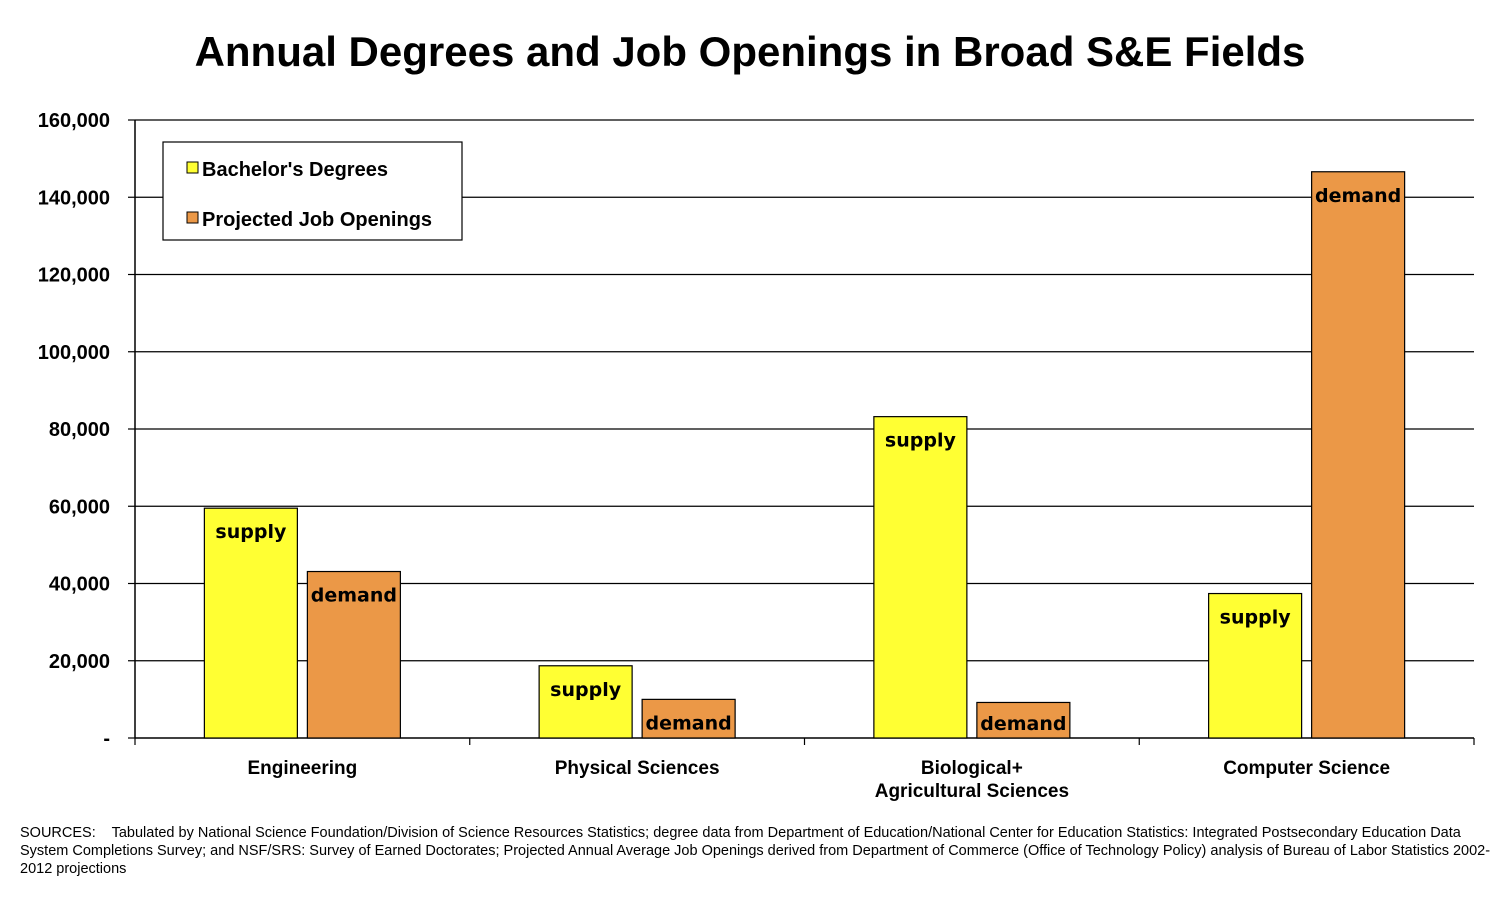  I want to click on legend-label: Bachelor's Degrees, so click(295, 170).